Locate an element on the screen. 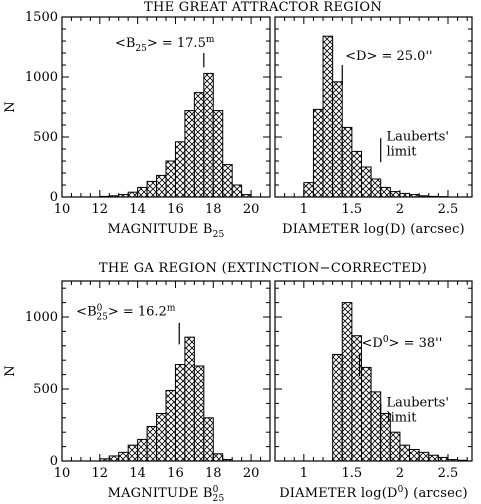 The height and width of the screenshot is (504, 481). x-axis-label: DIAMETER log(D0) (arcsec) is located at coordinates (373, 493).